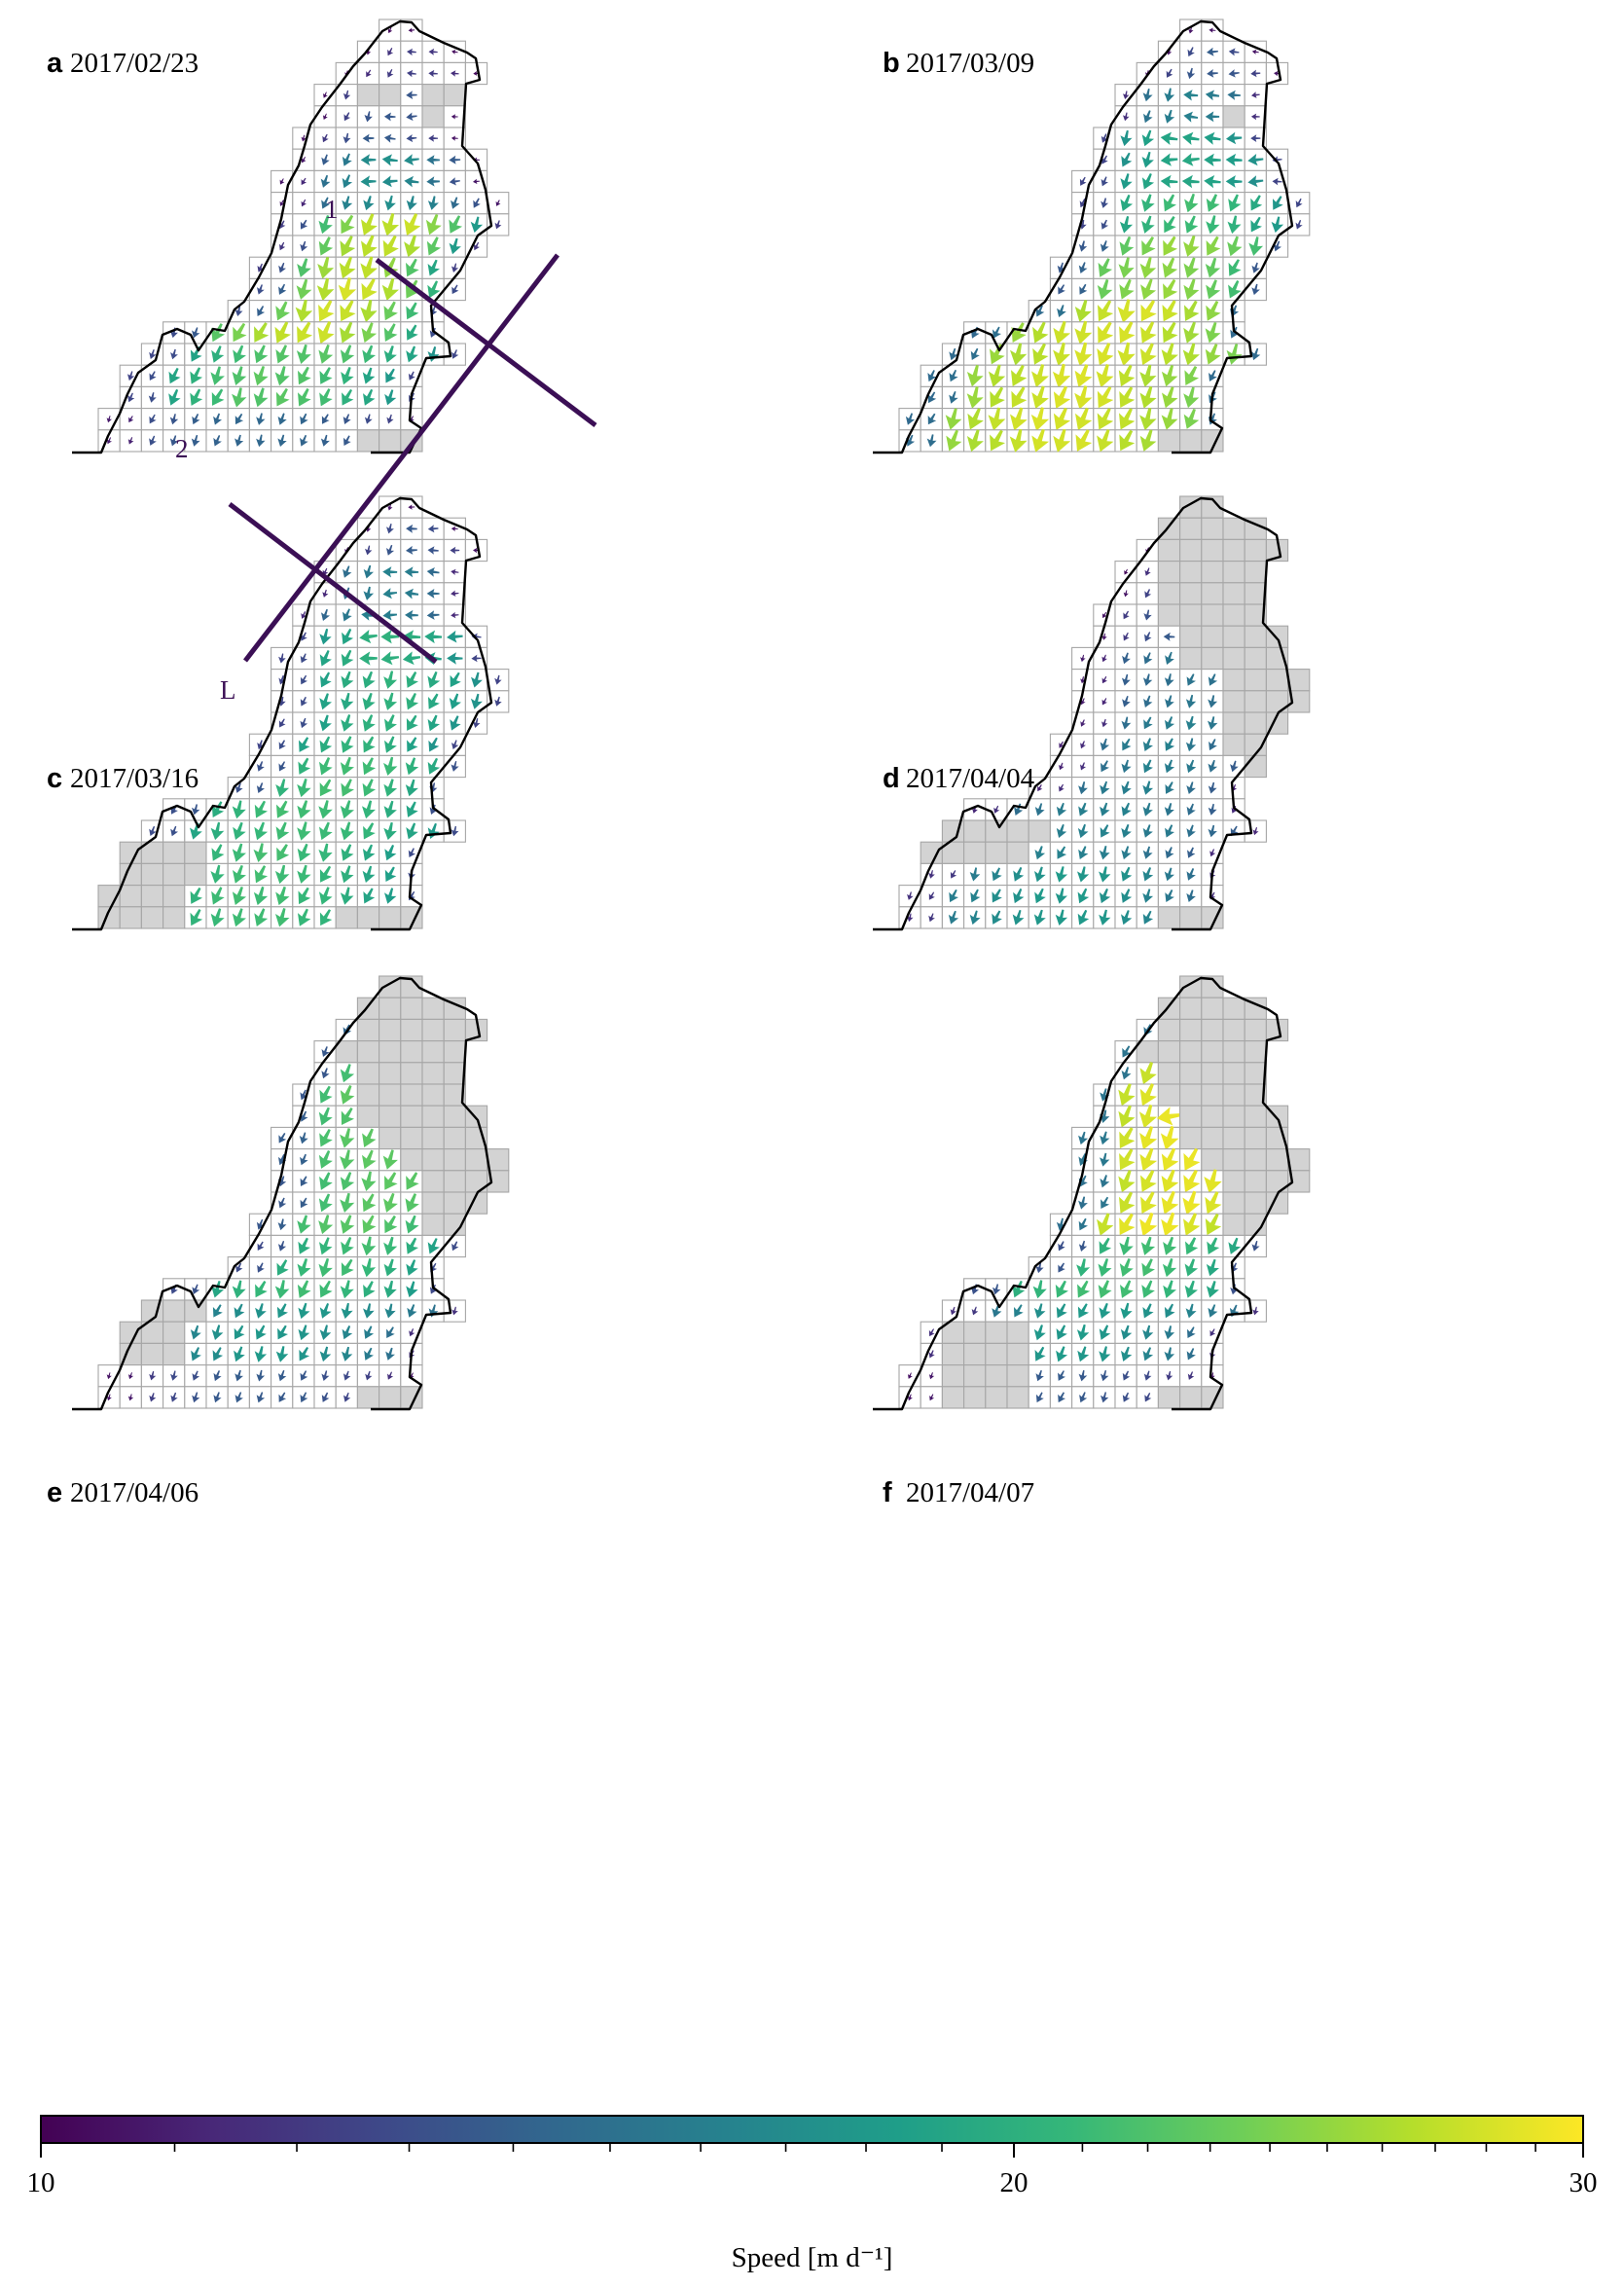 The width and height of the screenshot is (1624, 2287). Describe the element at coordinates (282, 713) in the screenshot. I see `glacier-outline` at that location.